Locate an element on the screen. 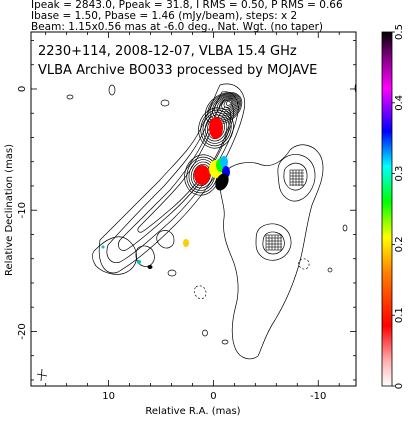 This screenshot has width=409, height=424. x-tick-label: 0 is located at coordinates (213, 396).